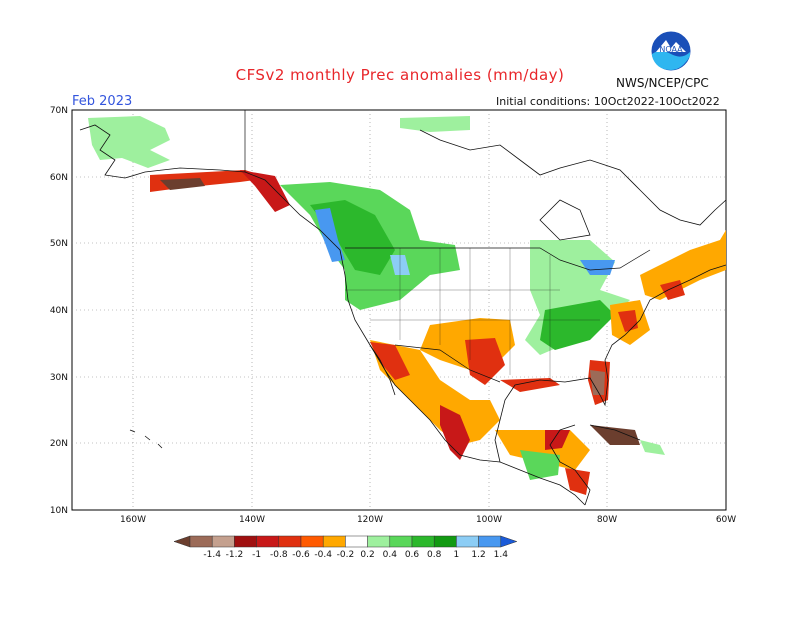  I want to click on lat-label-40: 40N, so click(59, 311).